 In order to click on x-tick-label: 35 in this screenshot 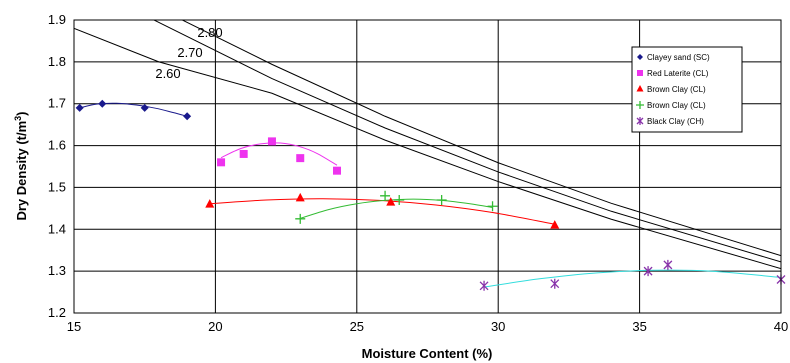, I will do `click(639, 326)`.